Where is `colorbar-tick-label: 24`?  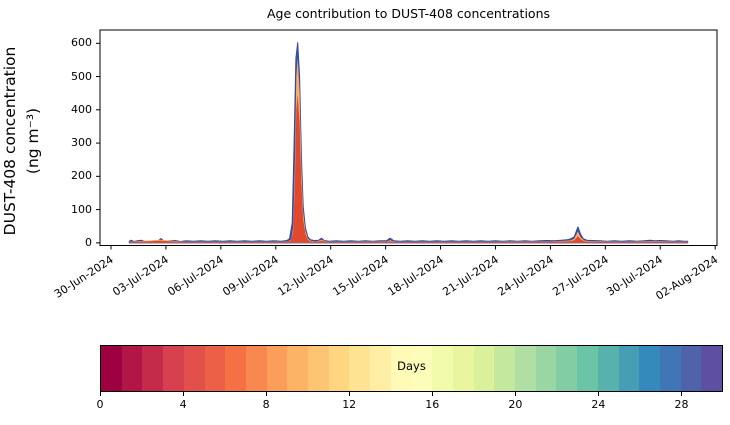 colorbar-tick-label: 24 is located at coordinates (598, 404).